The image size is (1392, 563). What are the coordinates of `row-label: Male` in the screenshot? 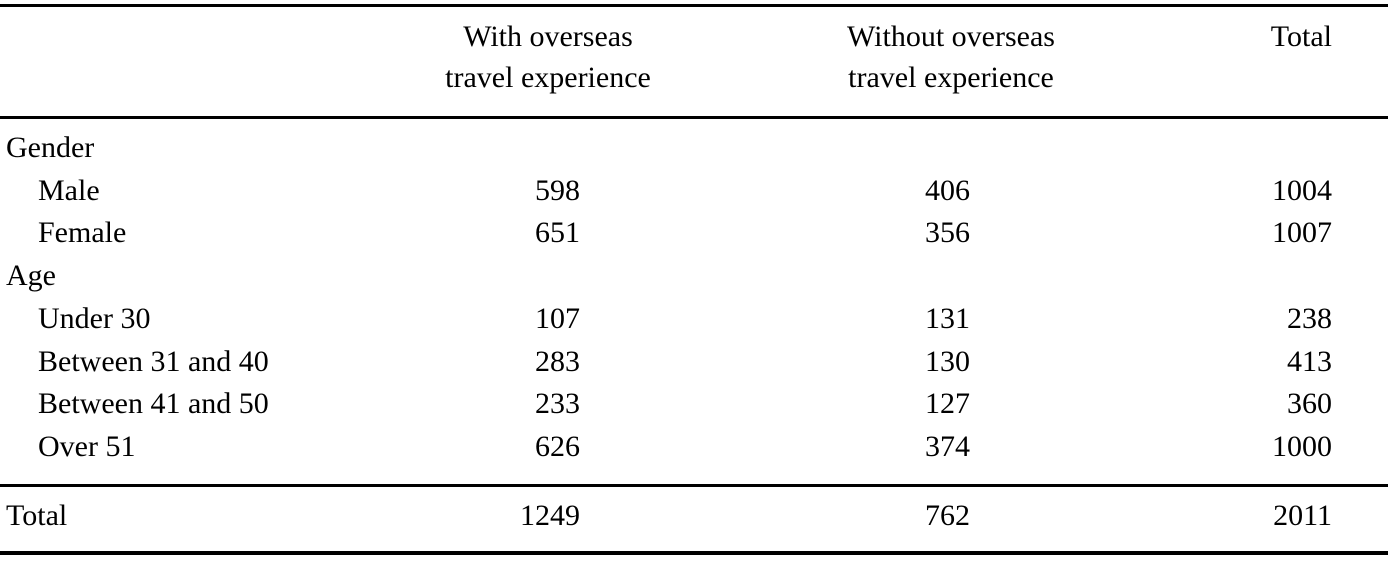 It's located at (69, 190).